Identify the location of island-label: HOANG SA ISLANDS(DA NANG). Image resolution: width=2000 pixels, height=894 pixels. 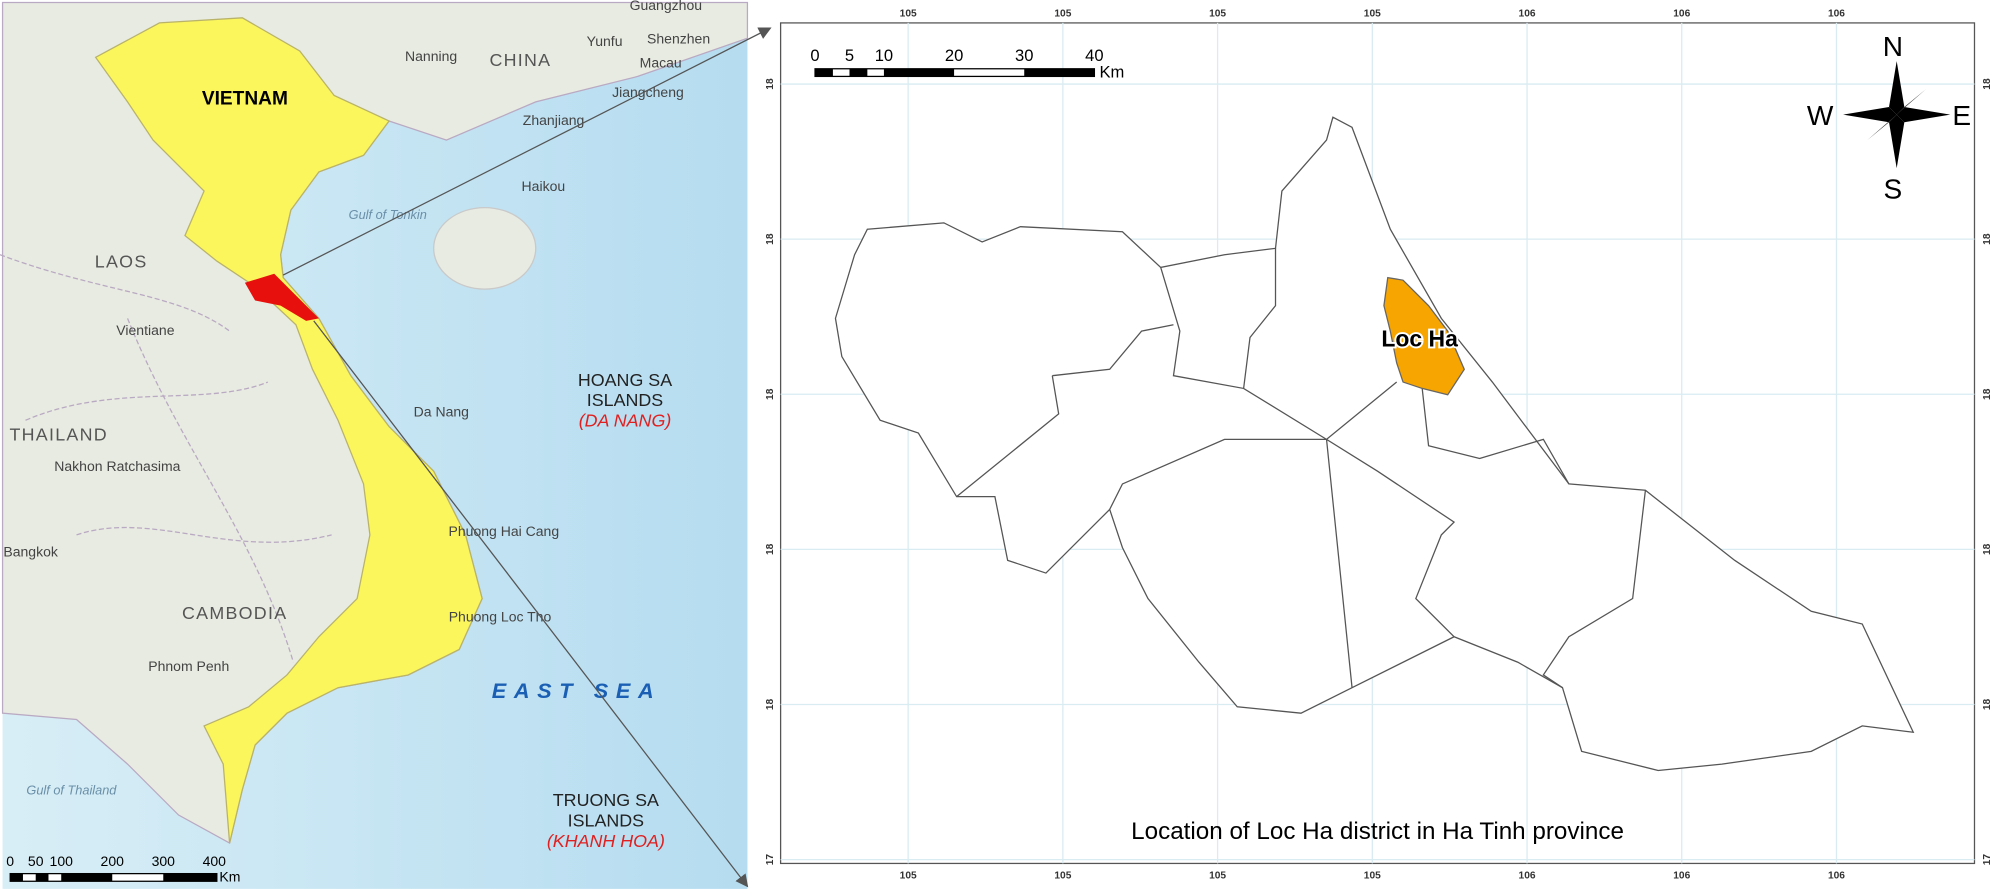
(625, 400).